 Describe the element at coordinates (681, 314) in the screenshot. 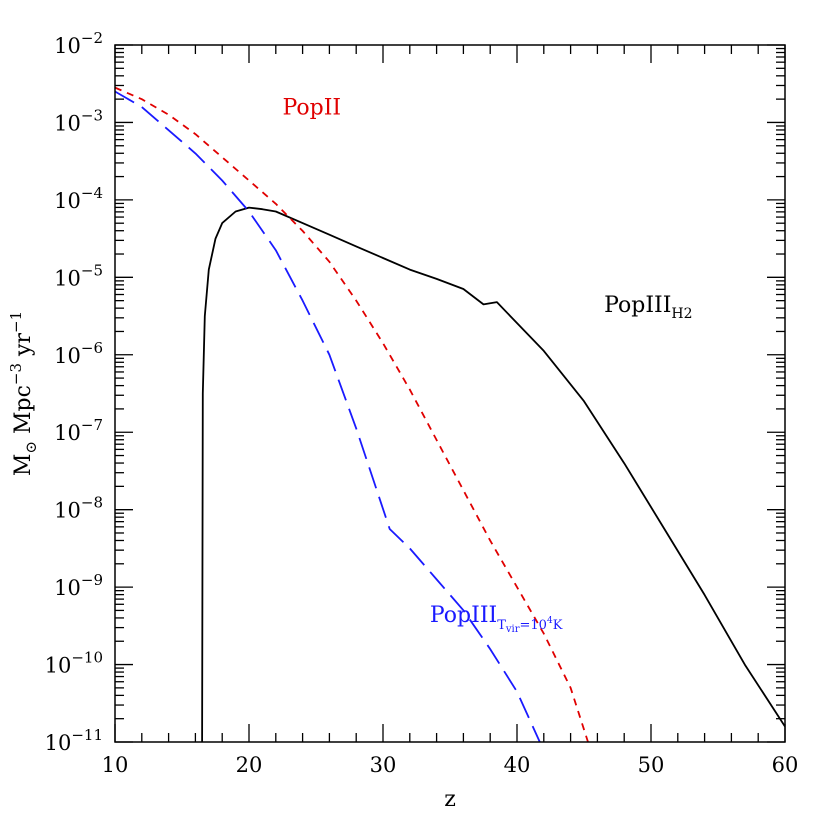

I see `series-label-popiii-h2-sub: H2` at that location.